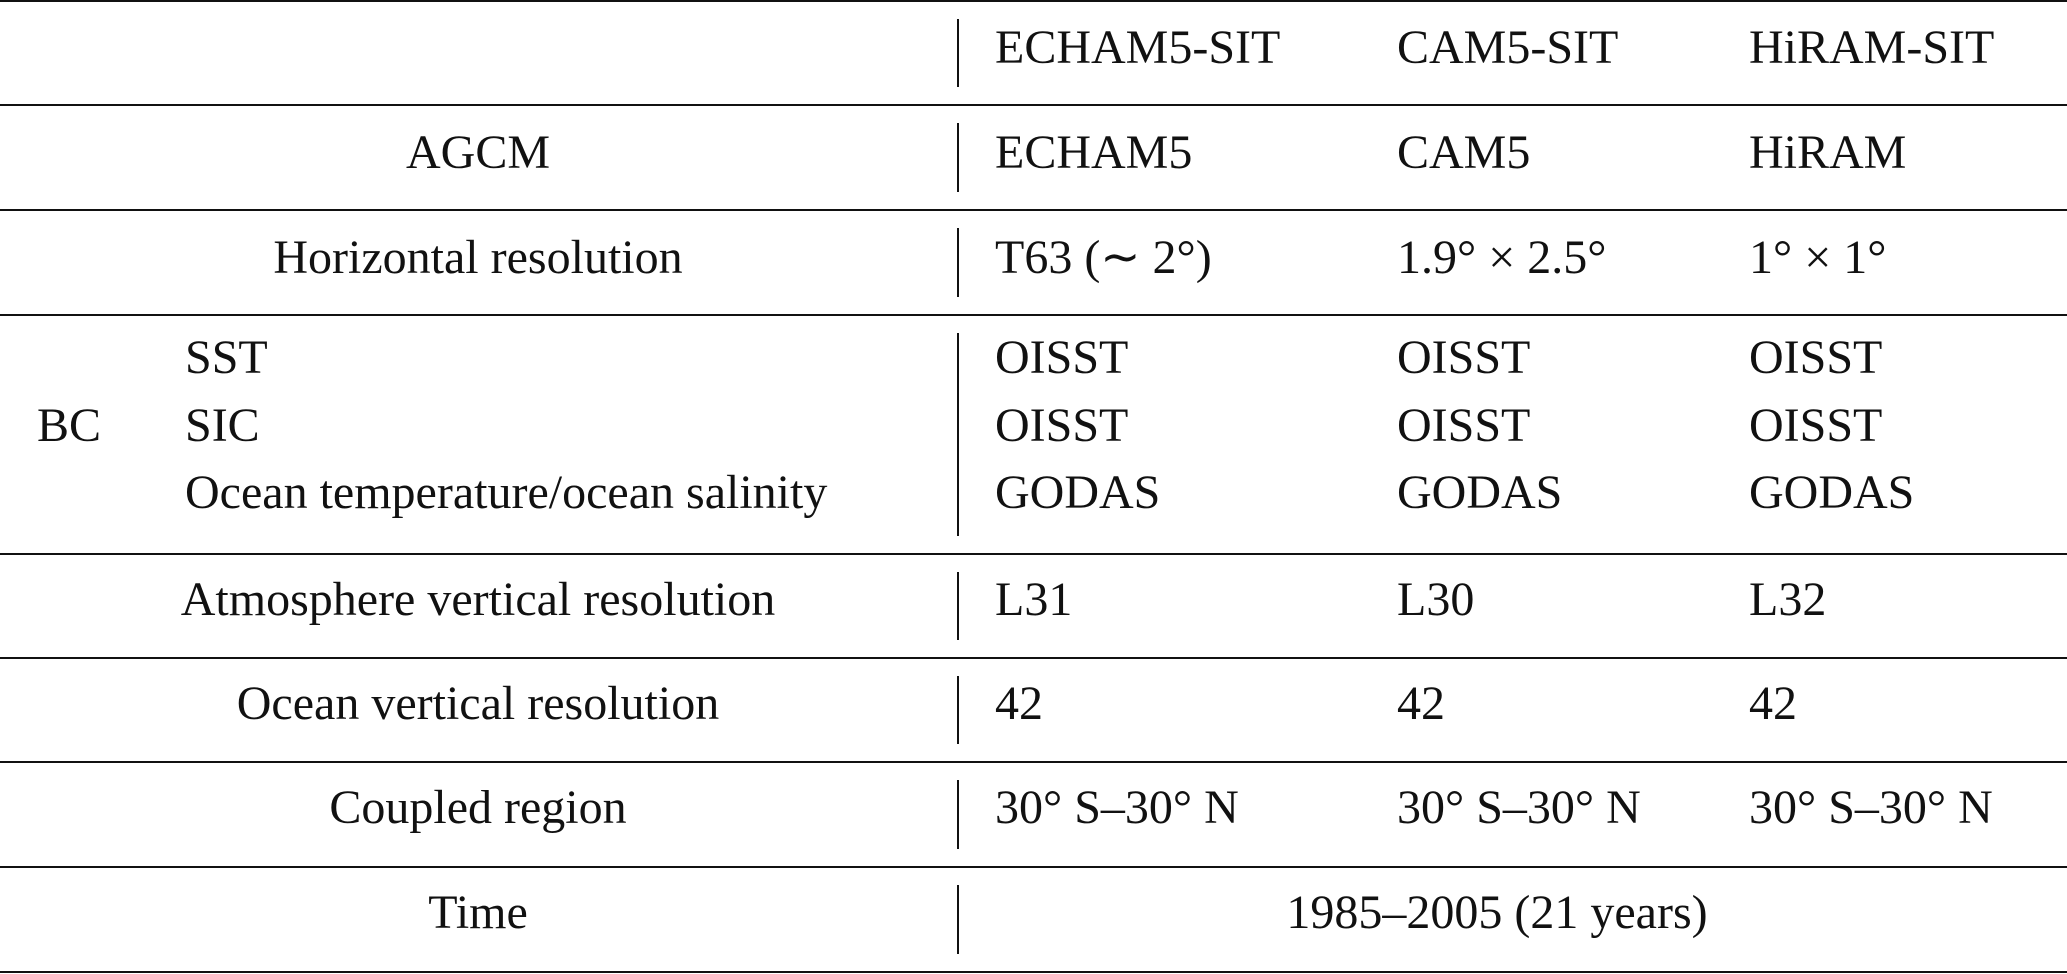 This screenshot has width=2067, height=974. I want to click on row-label: SST, so click(226, 357).